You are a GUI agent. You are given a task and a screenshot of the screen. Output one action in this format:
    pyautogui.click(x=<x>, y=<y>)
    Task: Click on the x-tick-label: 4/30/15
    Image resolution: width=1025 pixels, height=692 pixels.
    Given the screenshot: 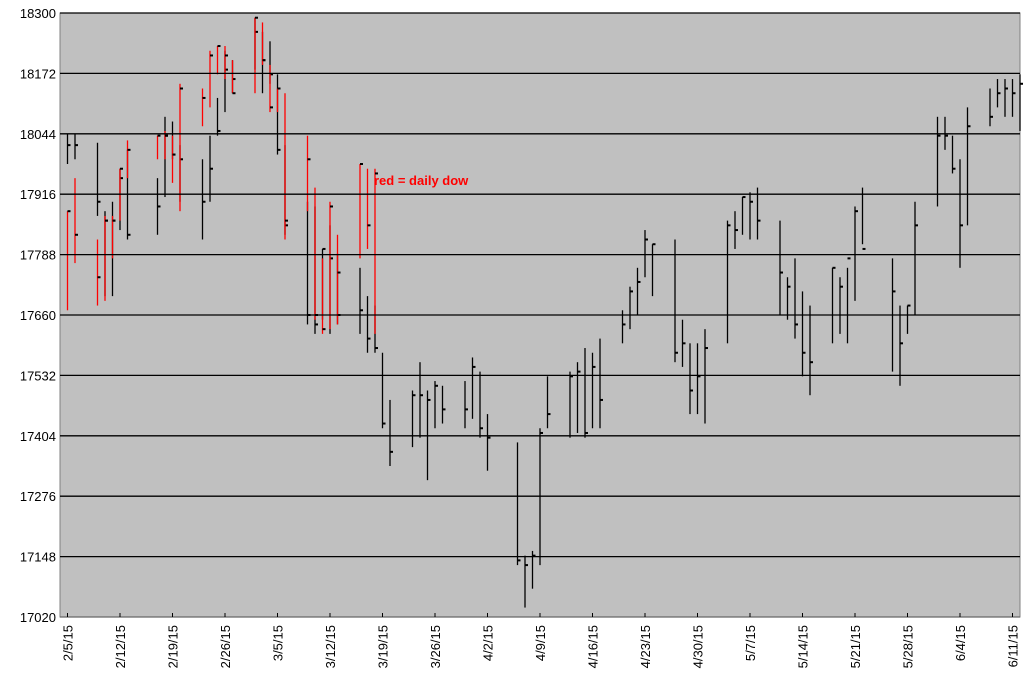 What is the action you would take?
    pyautogui.click(x=698, y=646)
    